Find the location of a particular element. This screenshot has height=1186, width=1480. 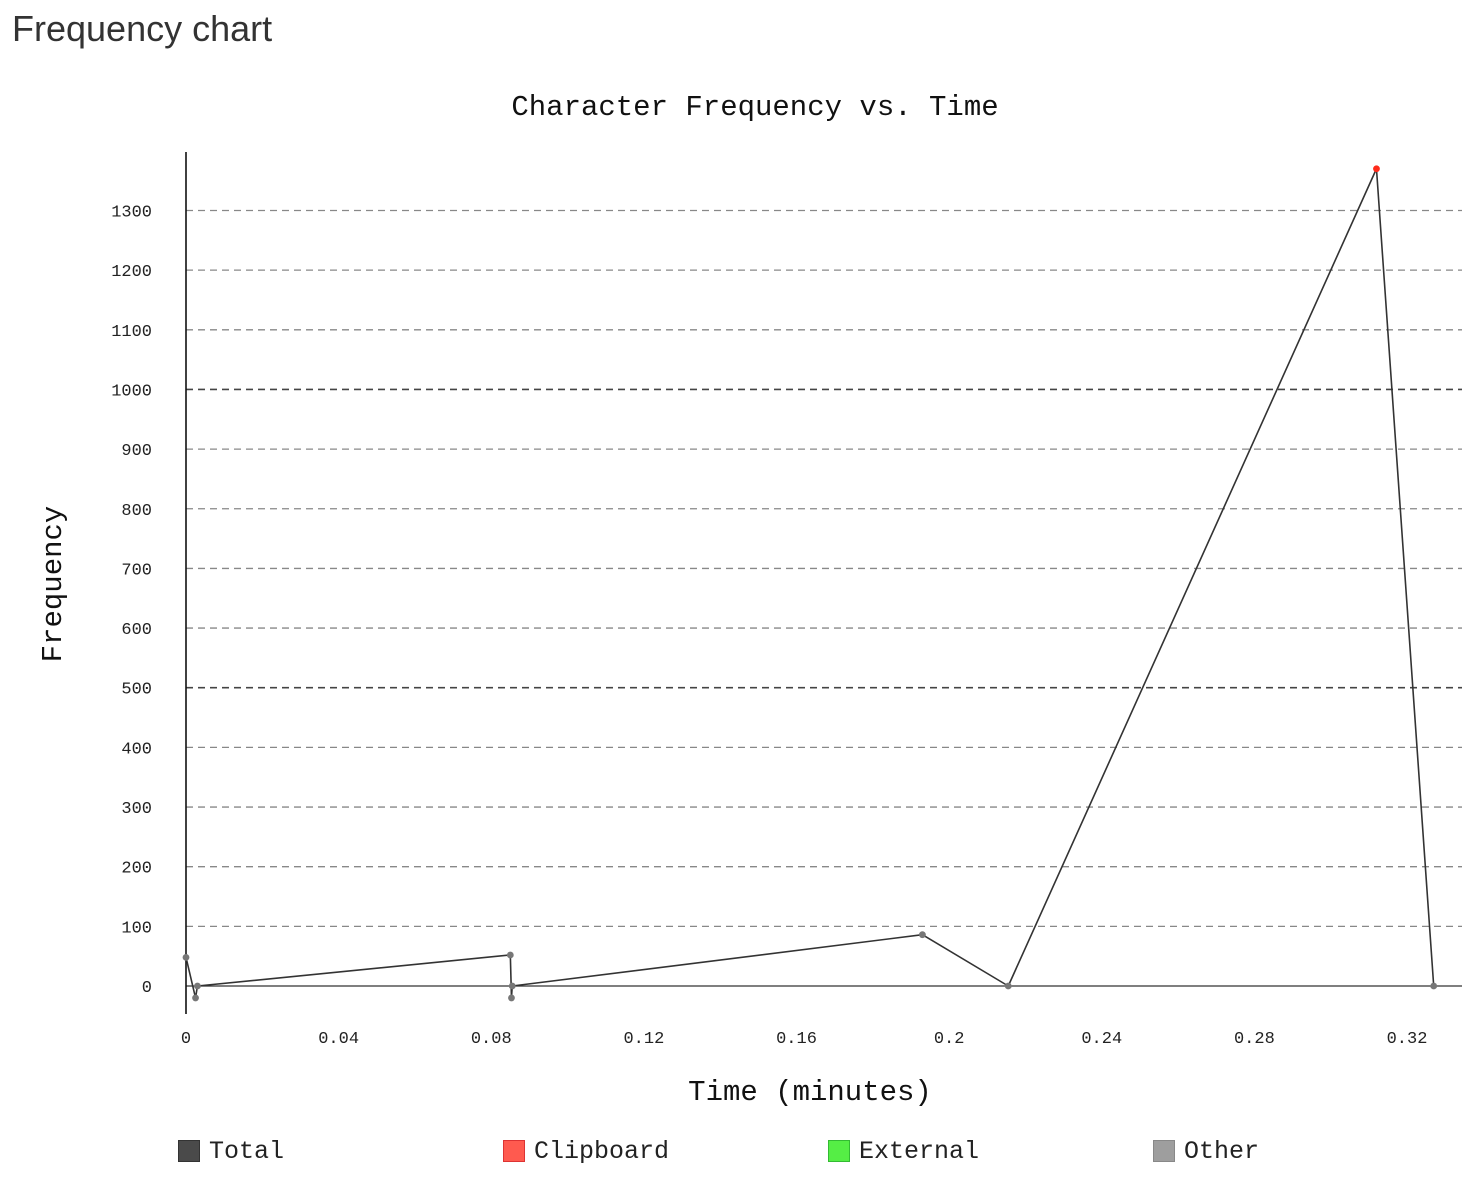

legend-item-external: External is located at coordinates (903, 1151).